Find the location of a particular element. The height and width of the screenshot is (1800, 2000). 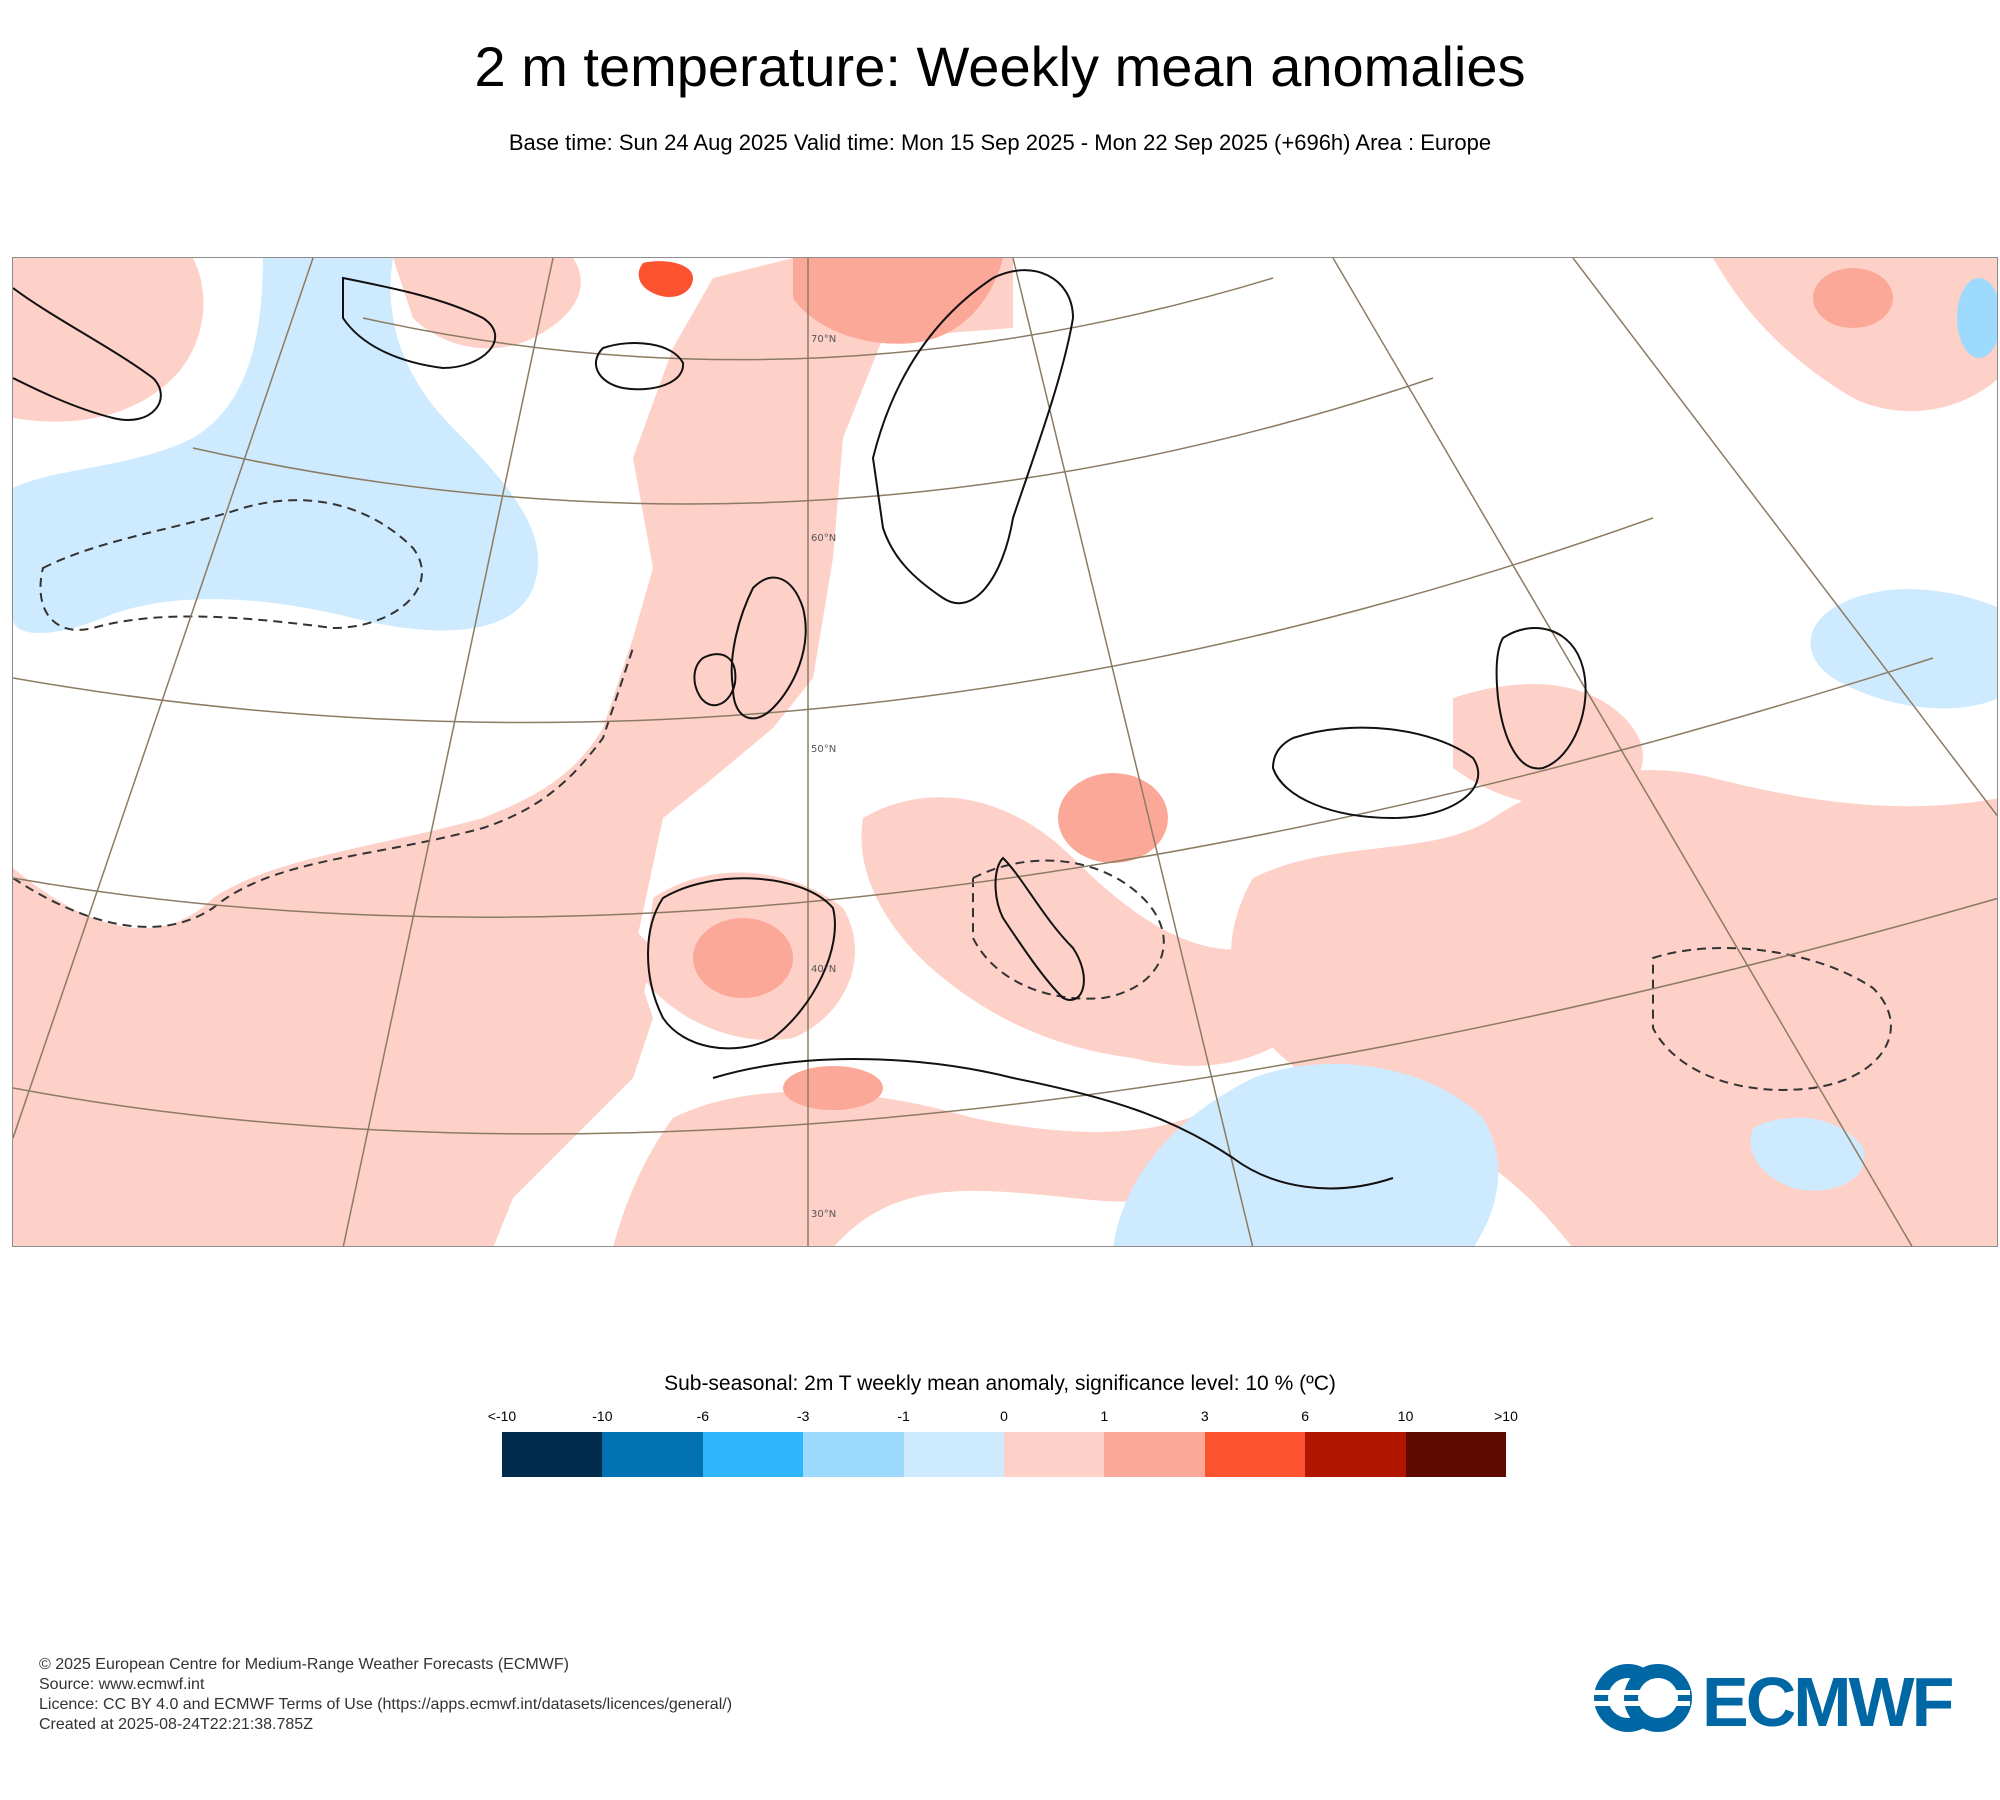

middle-east-significance-contour is located at coordinates (1772, 1019).